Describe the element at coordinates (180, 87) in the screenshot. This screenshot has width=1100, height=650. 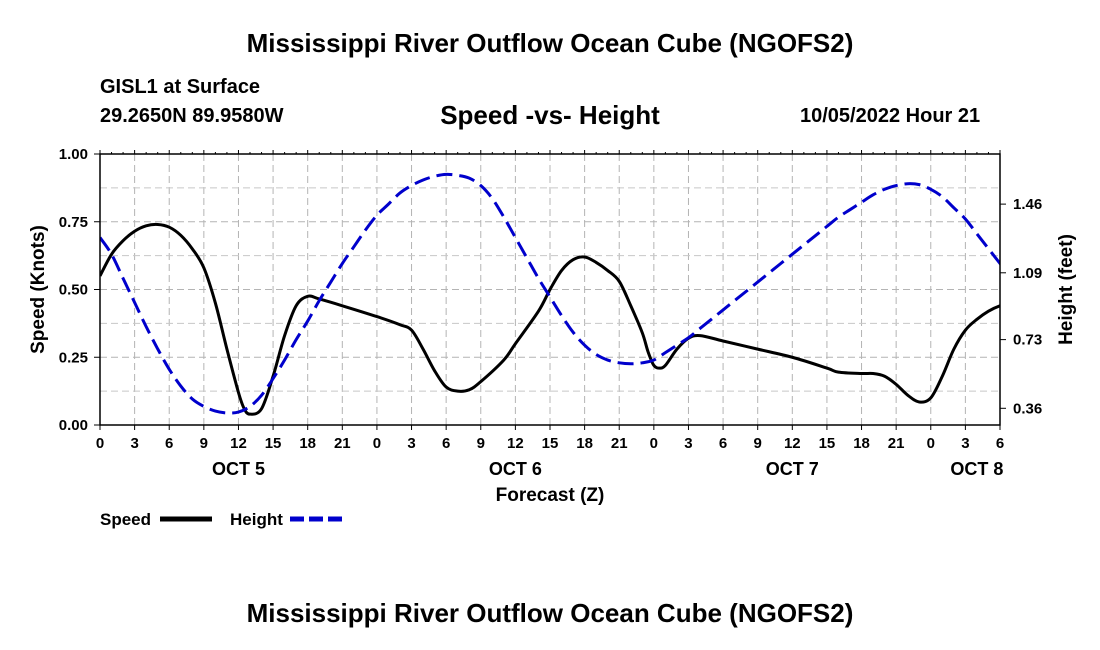
I see `station-name: GISL1 at Surface` at that location.